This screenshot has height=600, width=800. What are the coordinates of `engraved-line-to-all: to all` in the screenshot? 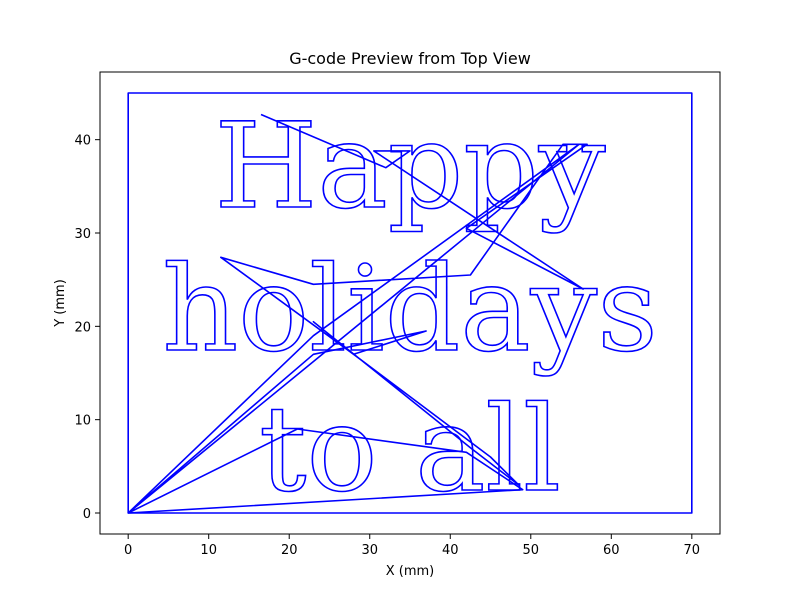 It's located at (410, 449).